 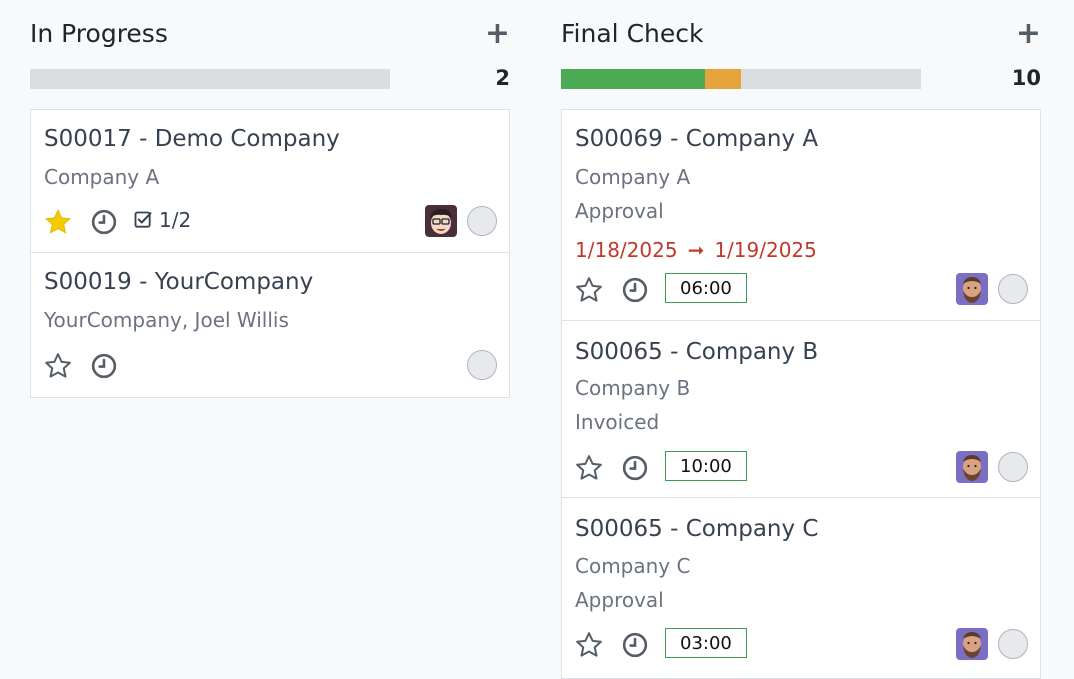 What do you see at coordinates (270, 366) in the screenshot?
I see `card-footer` at bounding box center [270, 366].